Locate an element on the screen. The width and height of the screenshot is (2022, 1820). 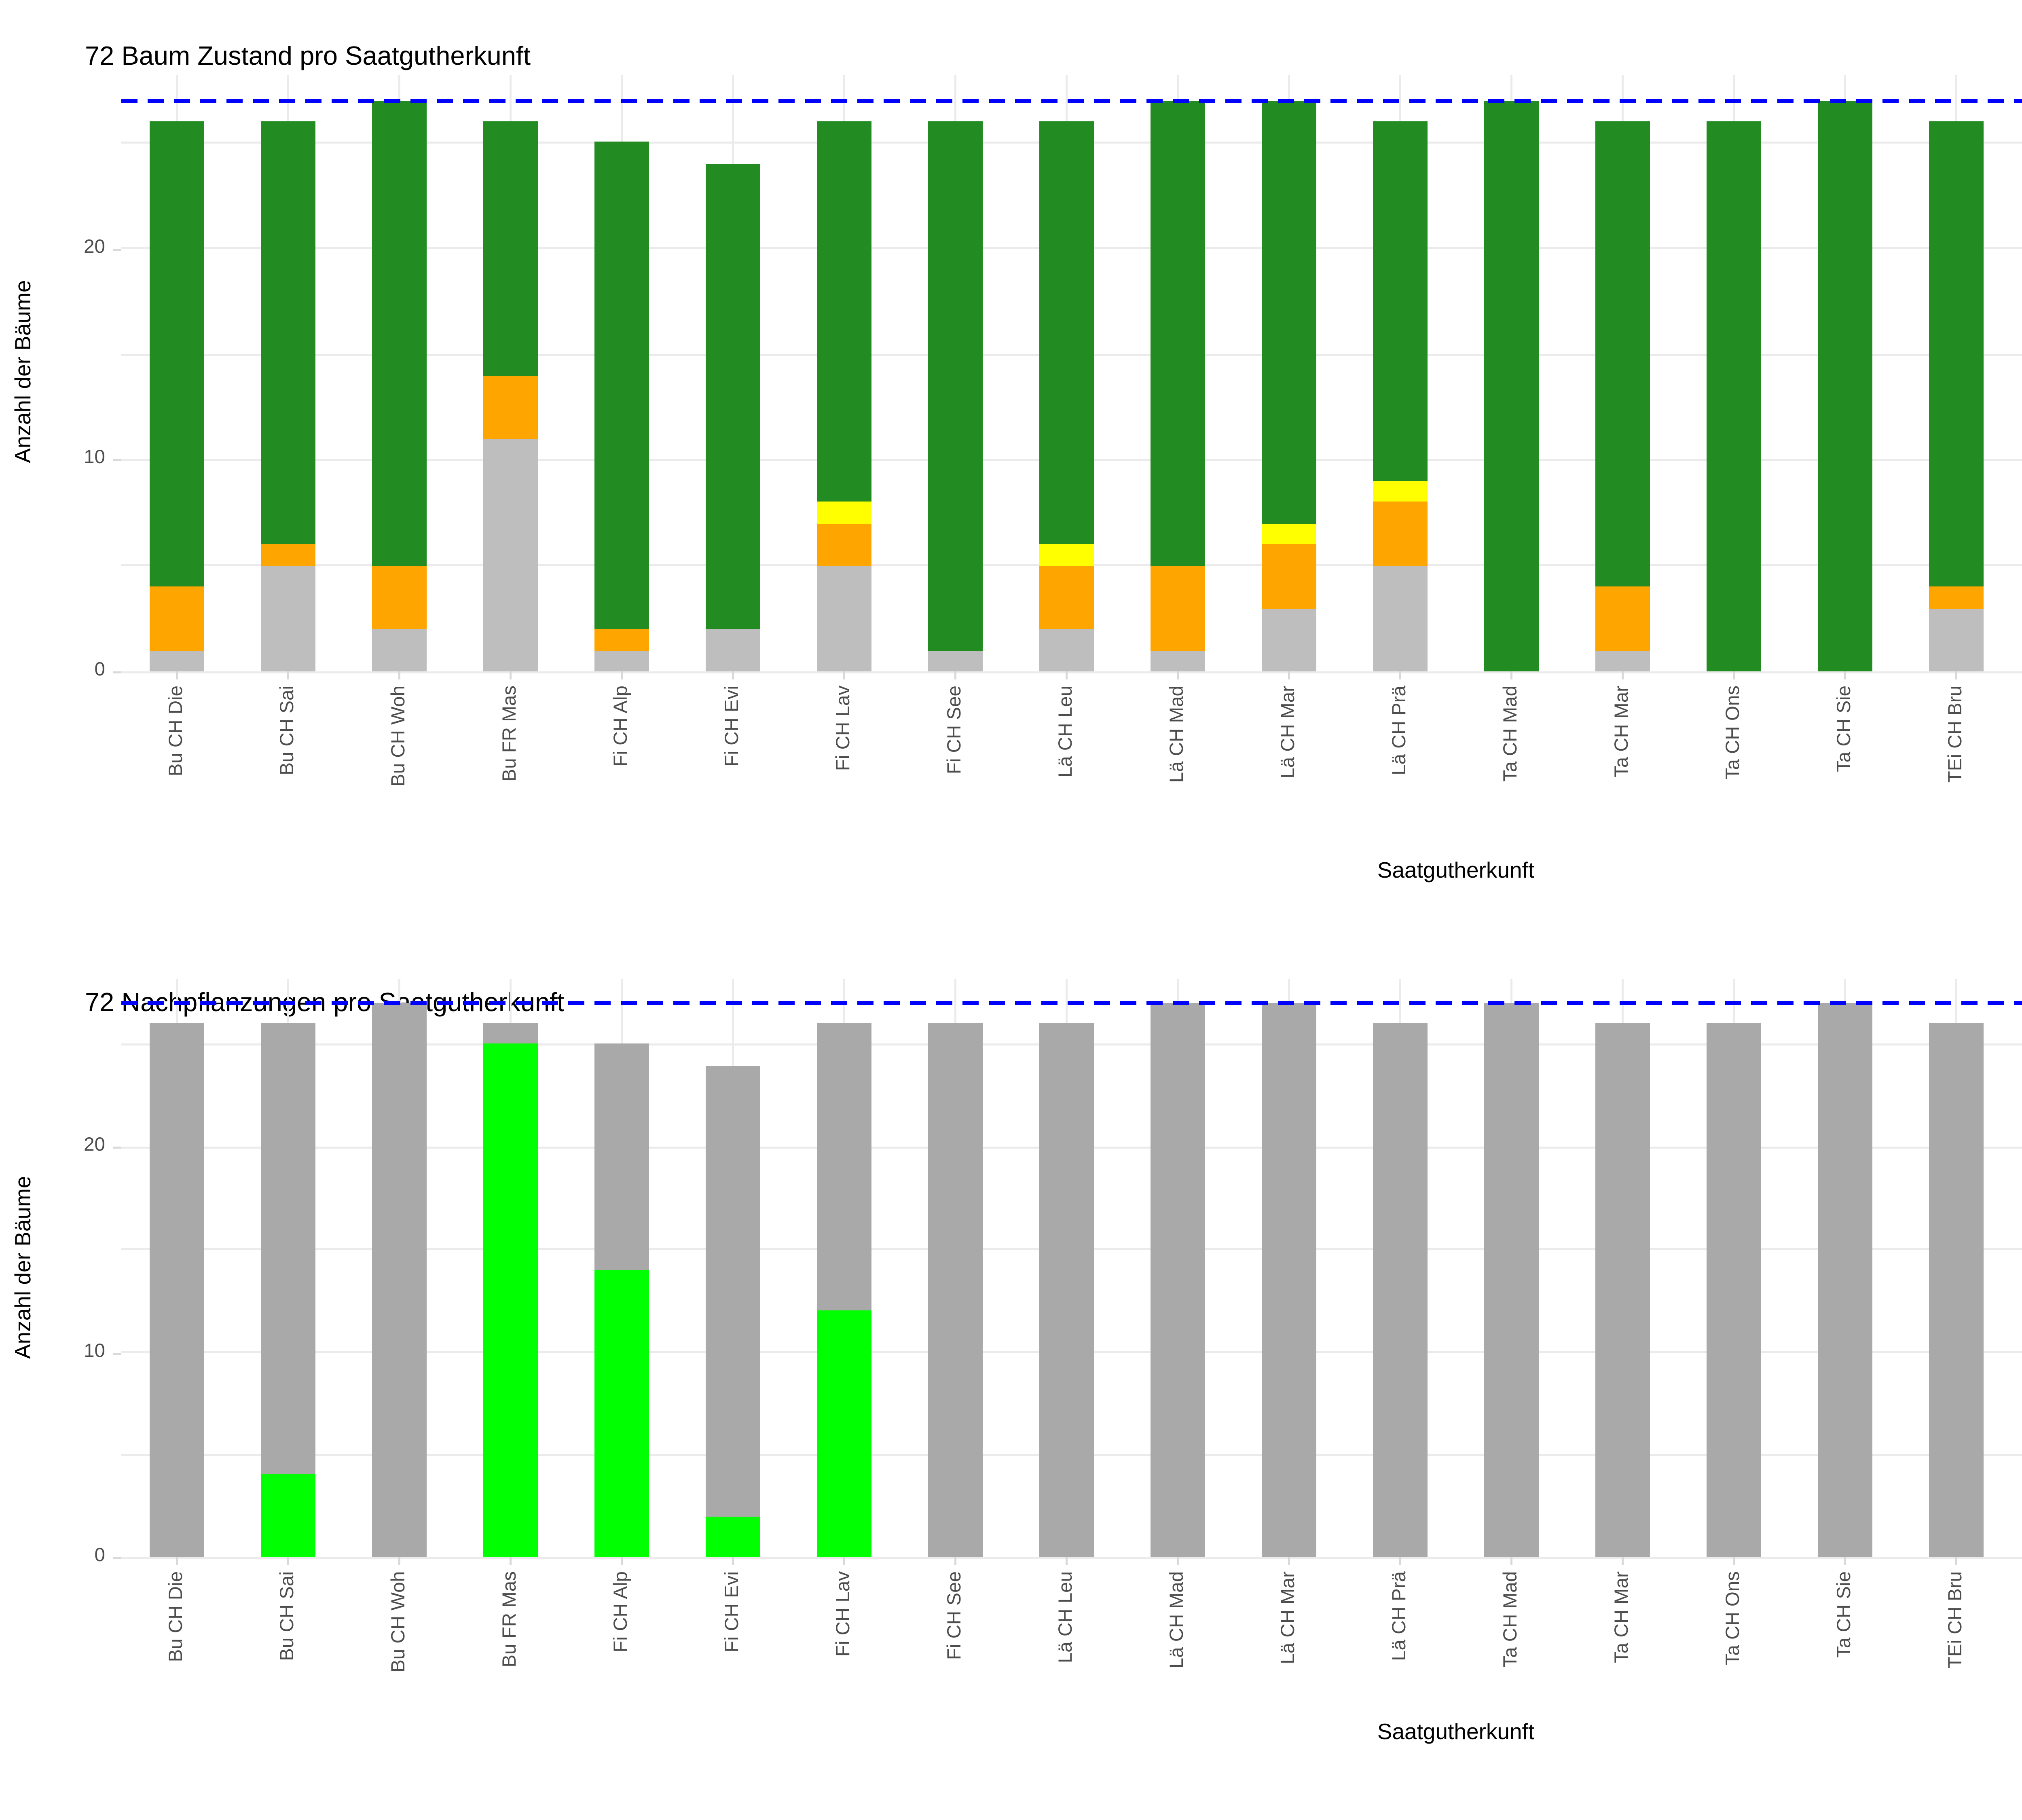
x-tick-label-text: Lä CH Mad is located at coordinates (1178, 734).